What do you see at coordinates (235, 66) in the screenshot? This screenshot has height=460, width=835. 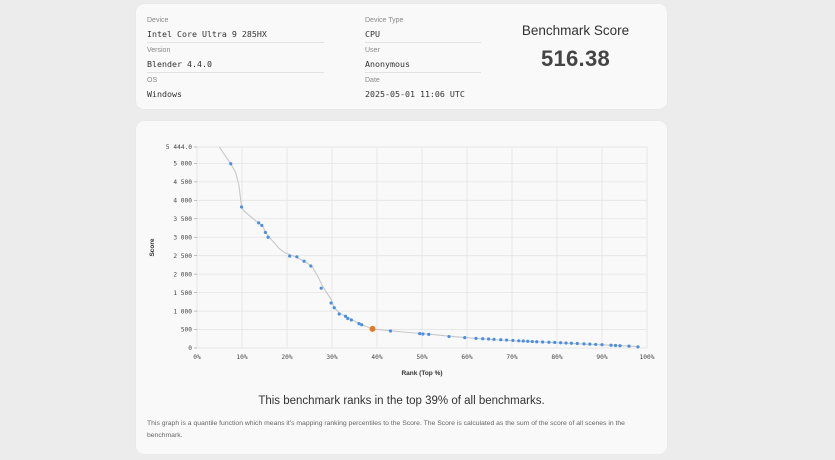 I see `version-value: Blender 4.4.0` at bounding box center [235, 66].